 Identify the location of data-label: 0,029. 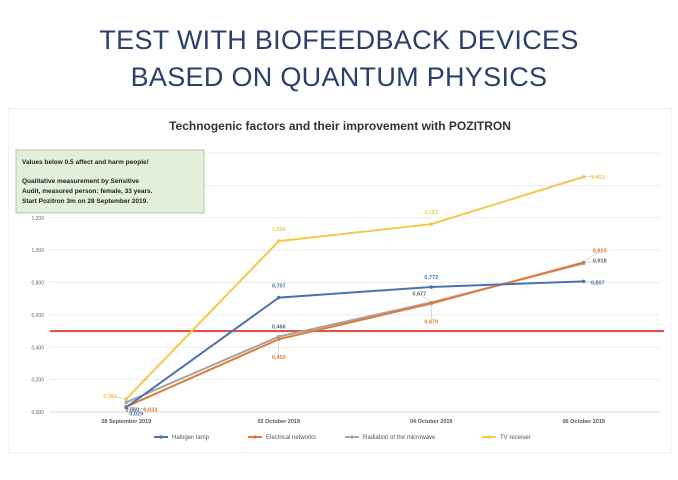
(136, 414).